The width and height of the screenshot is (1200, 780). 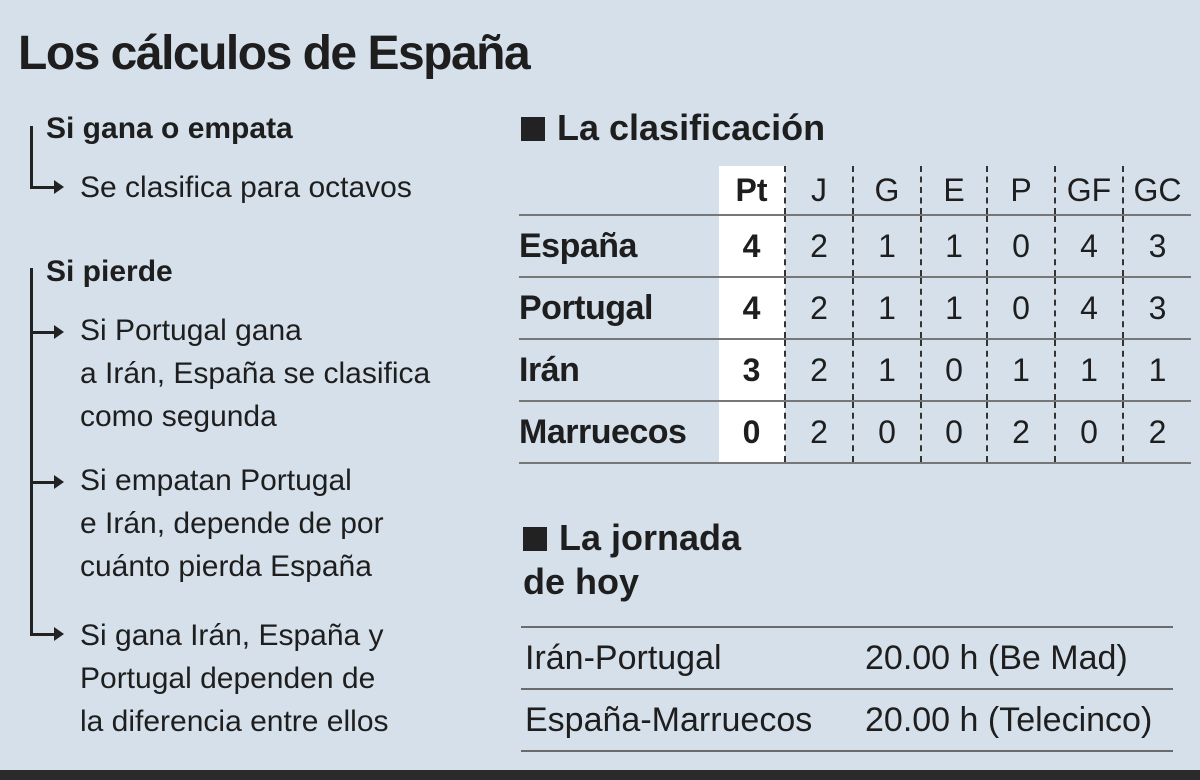 What do you see at coordinates (1088, 191) in the screenshot?
I see `header-cell: GF` at bounding box center [1088, 191].